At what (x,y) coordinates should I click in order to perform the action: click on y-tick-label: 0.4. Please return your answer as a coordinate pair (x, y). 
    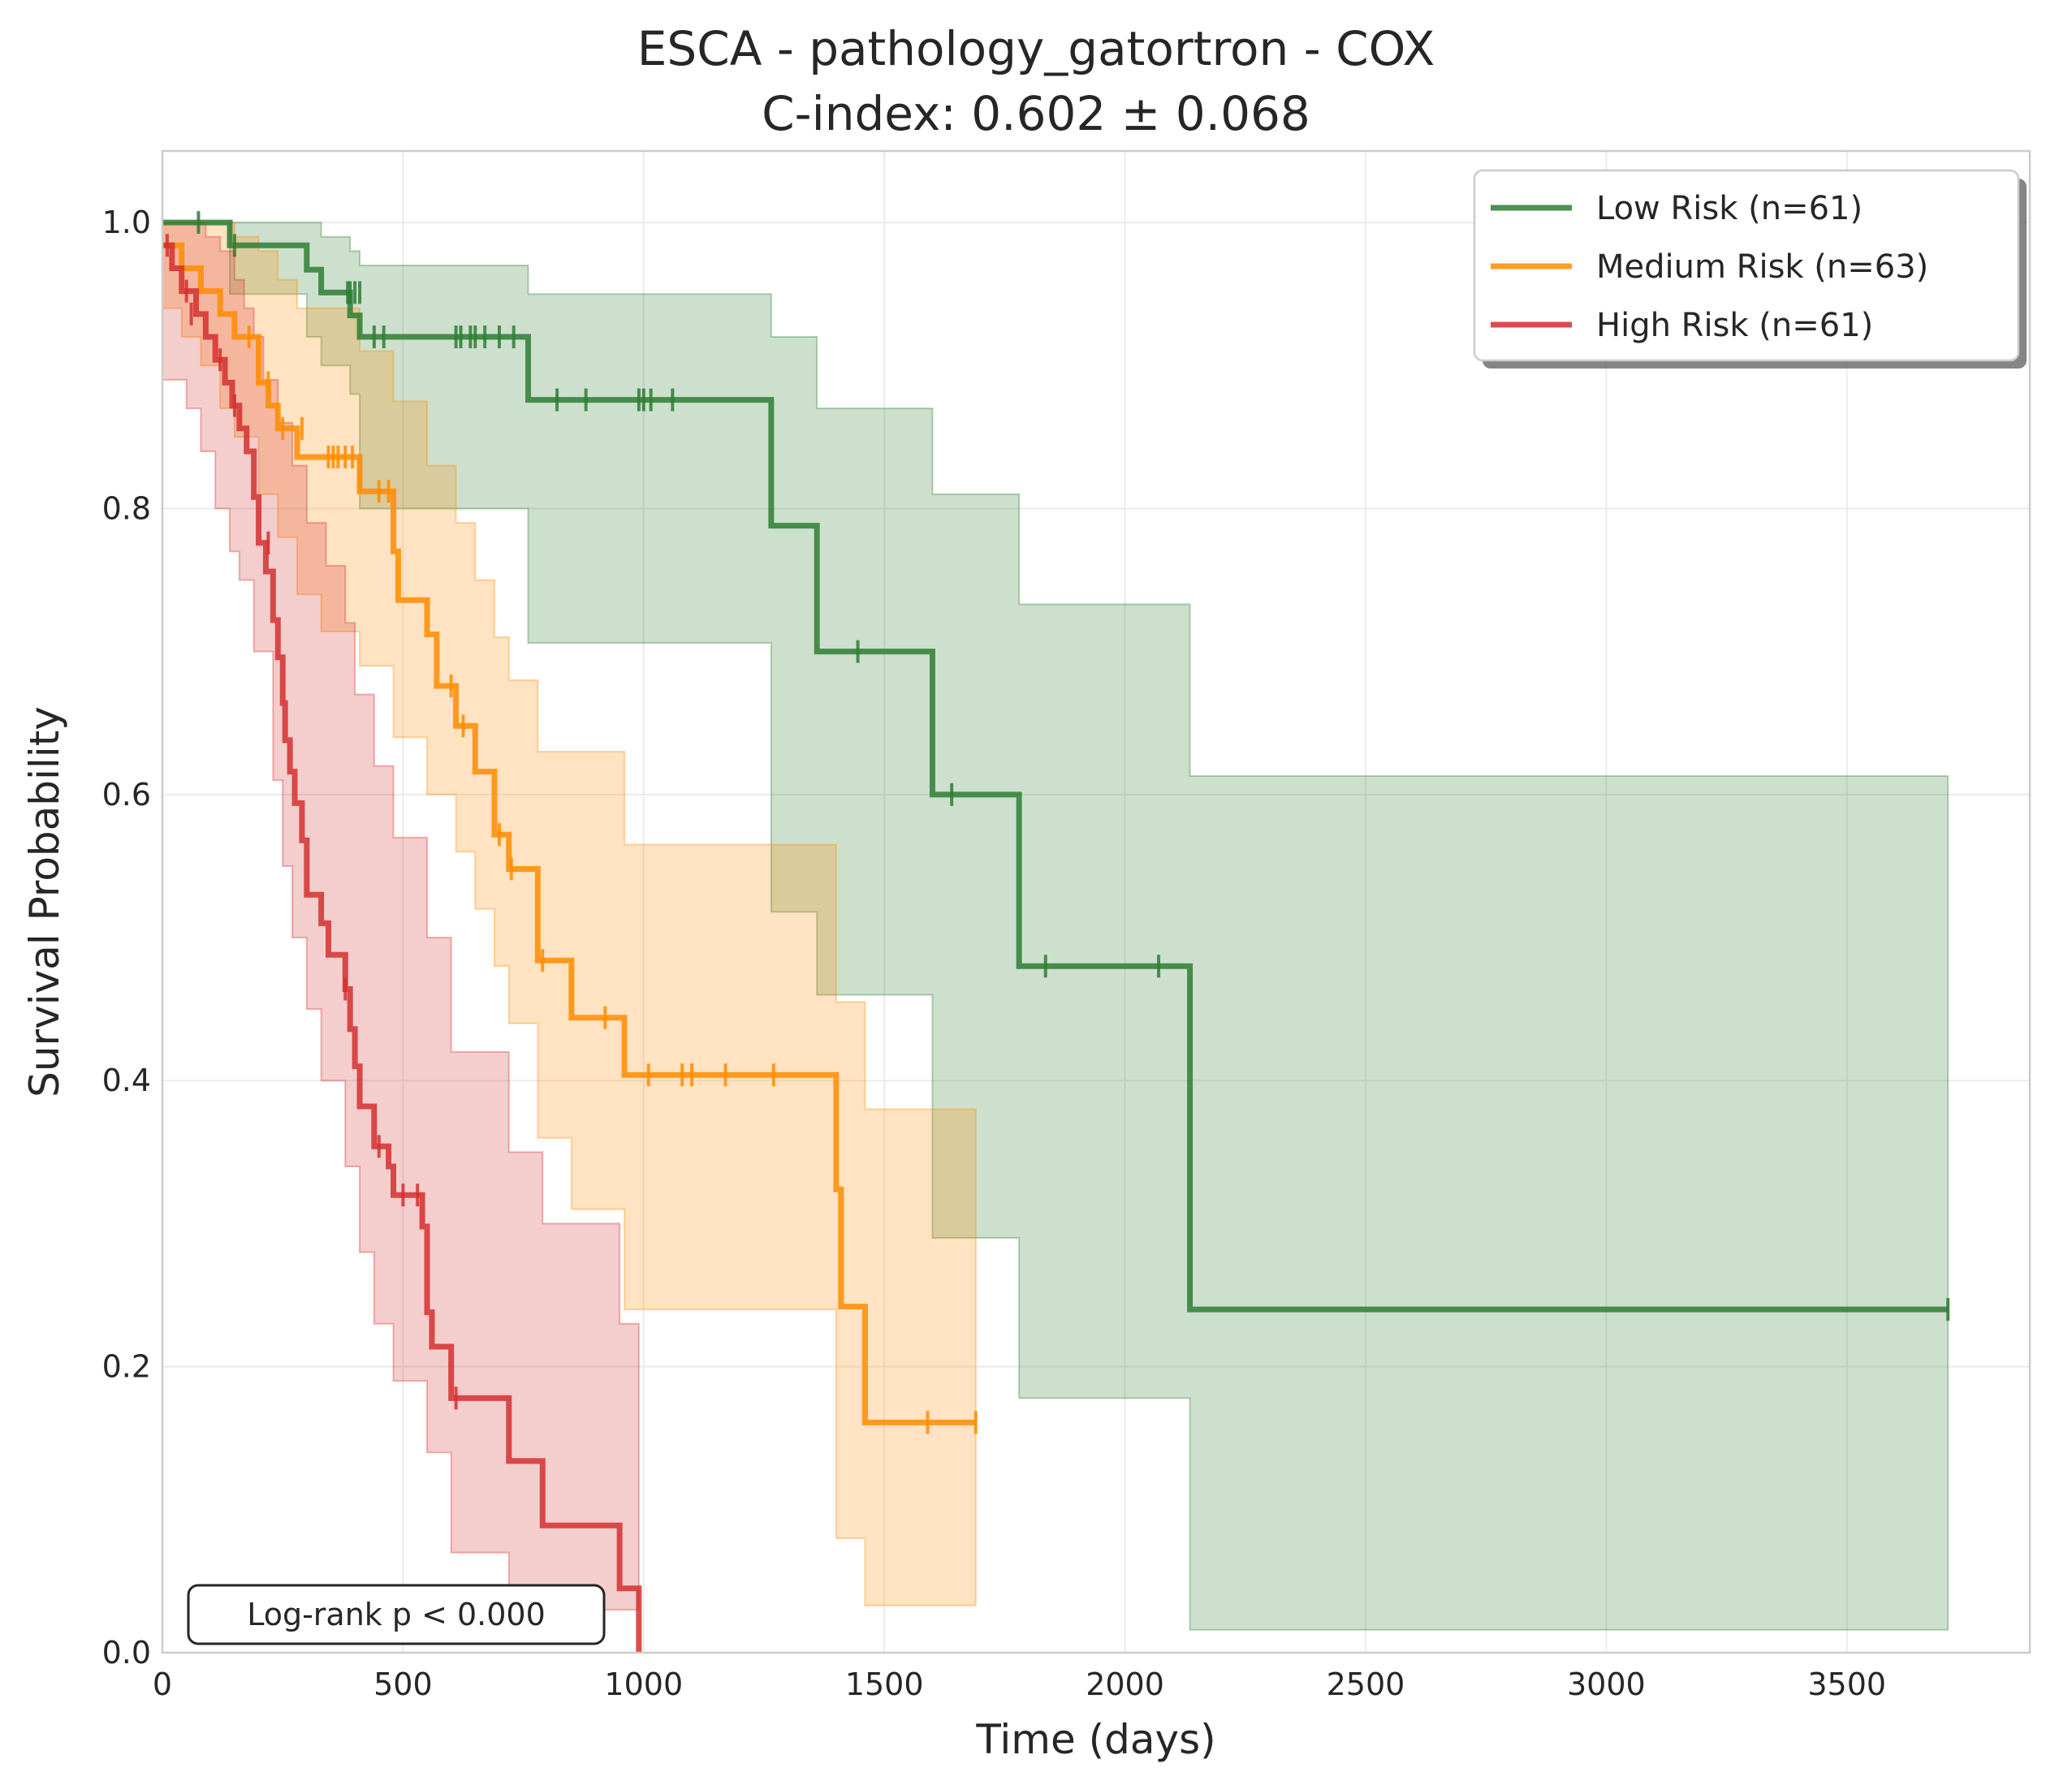
    Looking at the image, I should click on (126, 1081).